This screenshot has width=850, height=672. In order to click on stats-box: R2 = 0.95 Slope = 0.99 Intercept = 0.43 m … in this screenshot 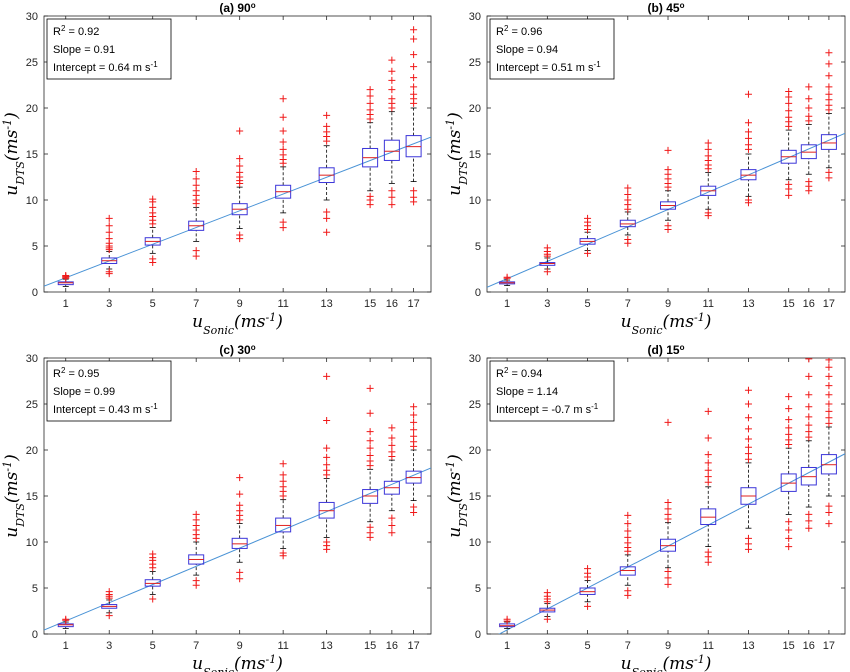, I will do `click(109, 391)`.